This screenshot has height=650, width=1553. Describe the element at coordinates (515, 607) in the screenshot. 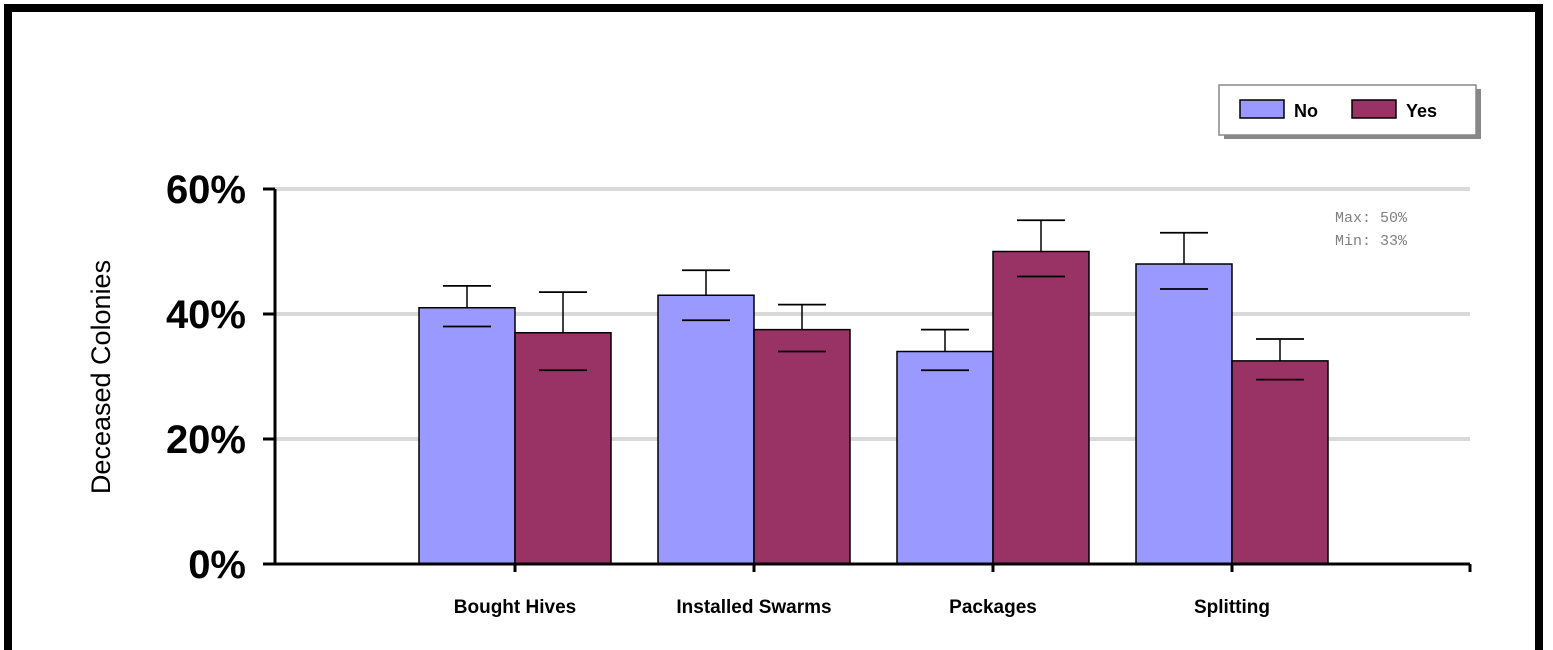

I see `x-tick-label: Bought Hives` at that location.